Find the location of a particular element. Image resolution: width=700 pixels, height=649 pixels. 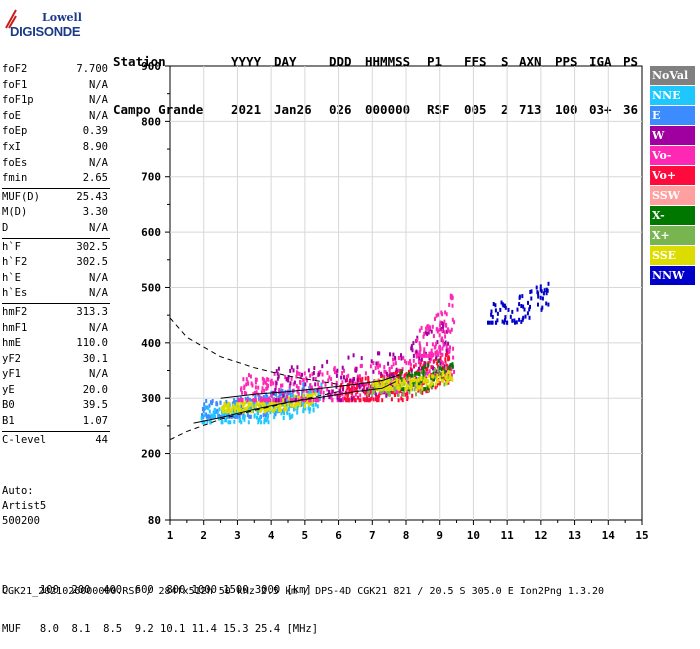

header-value-10: 03+ is located at coordinates (600, 109).